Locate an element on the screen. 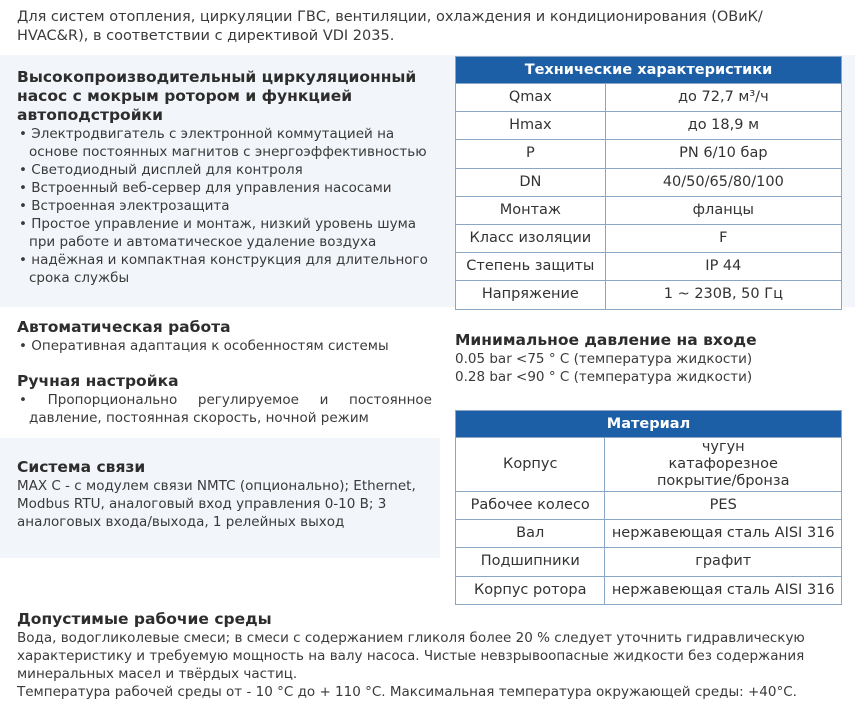 The height and width of the screenshot is (716, 861). row-label: Монтаж is located at coordinates (530, 210).